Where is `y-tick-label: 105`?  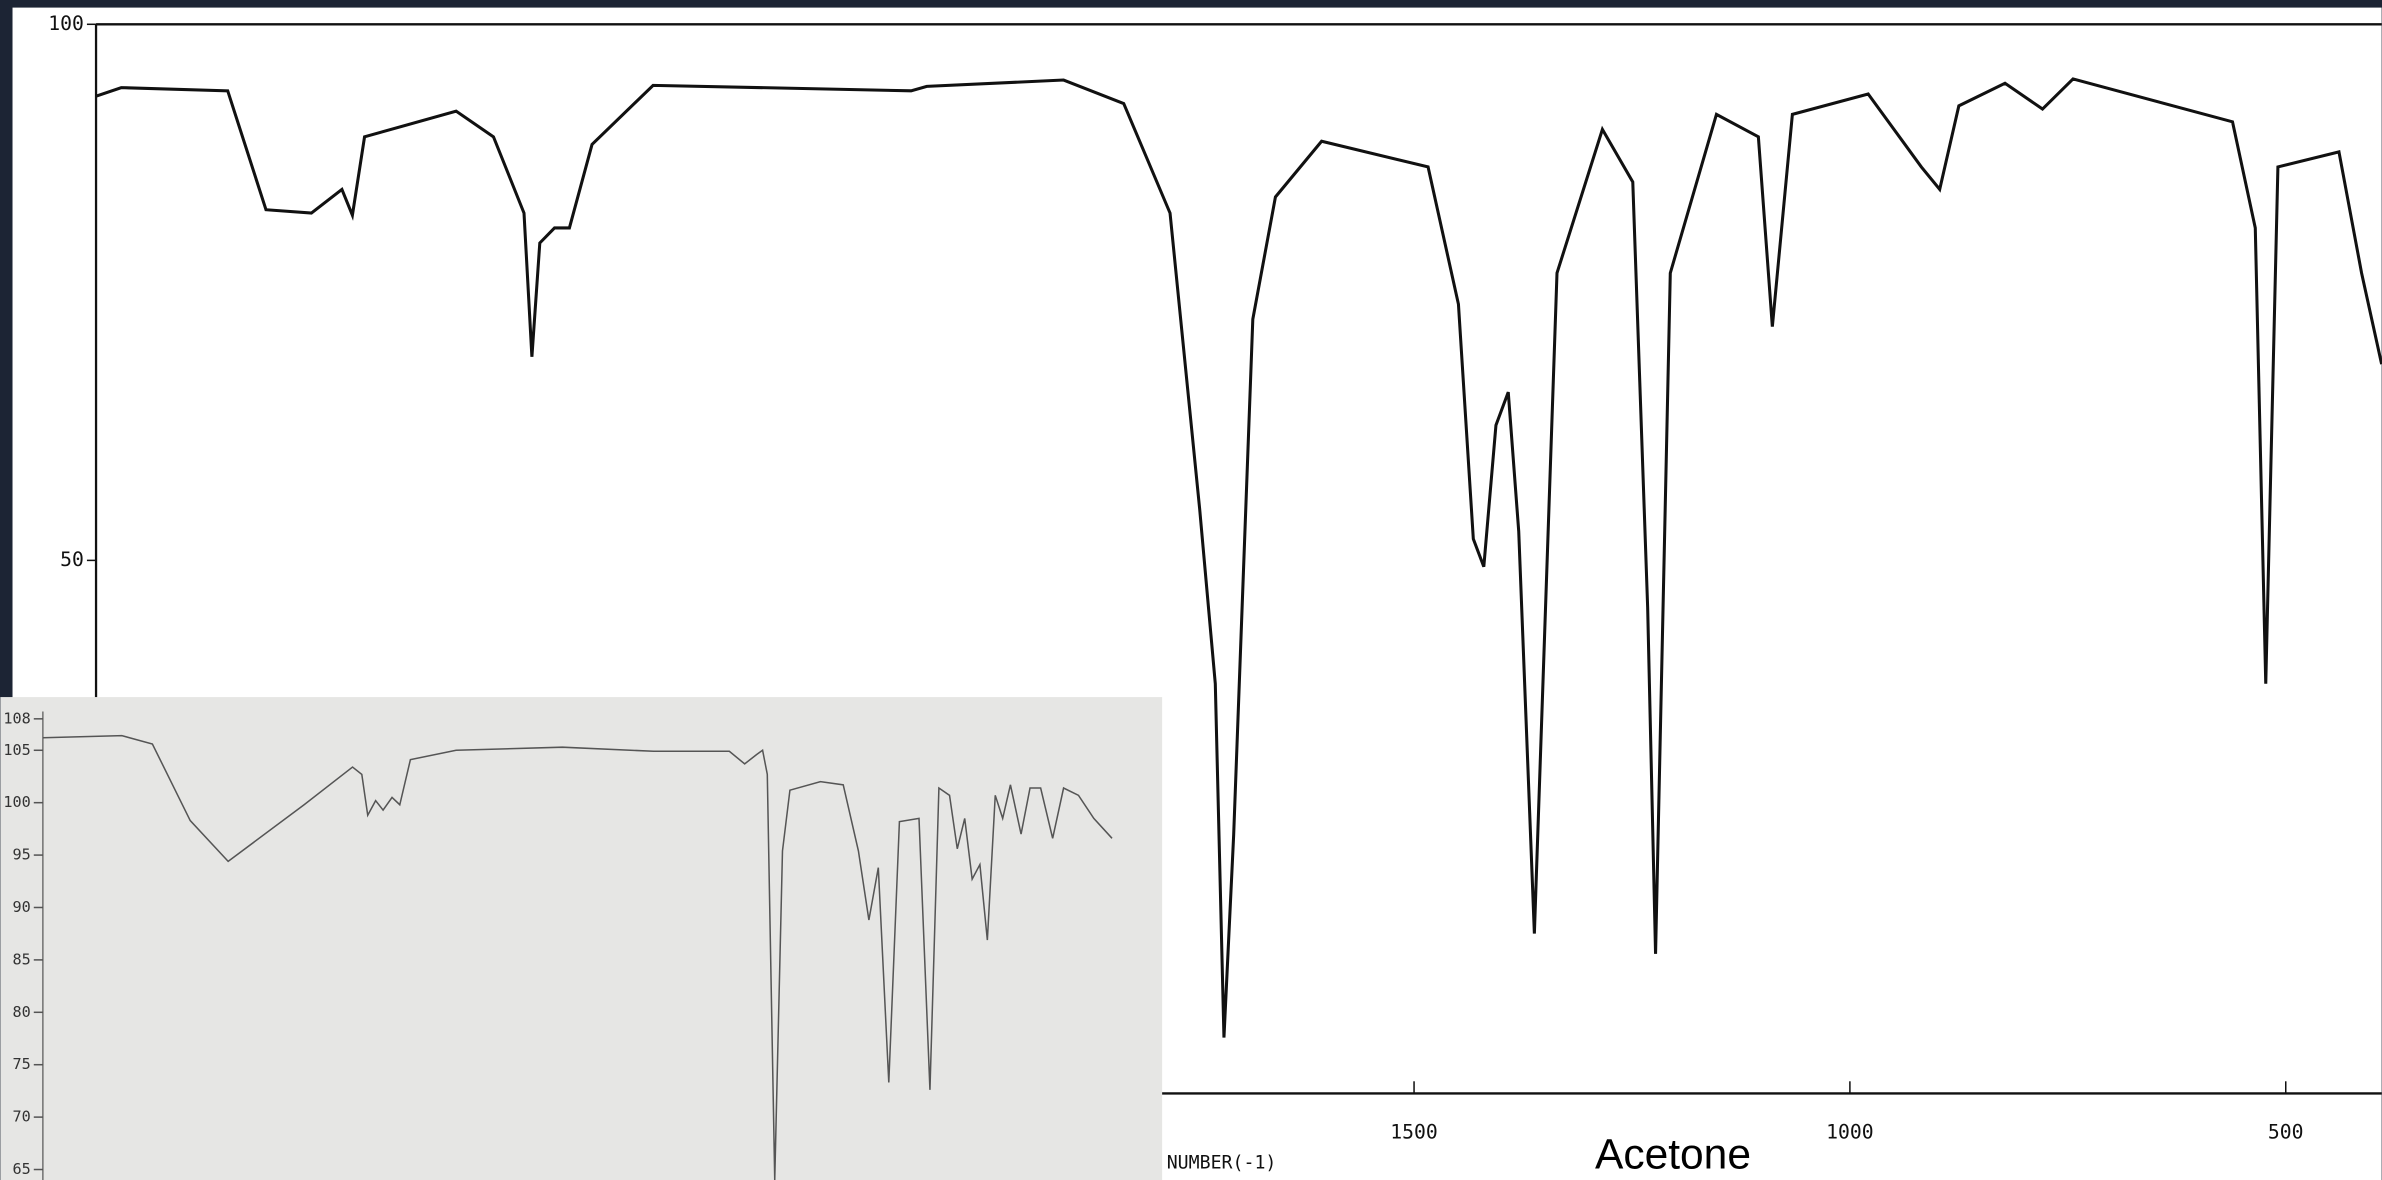 y-tick-label: 105 is located at coordinates (16, 750).